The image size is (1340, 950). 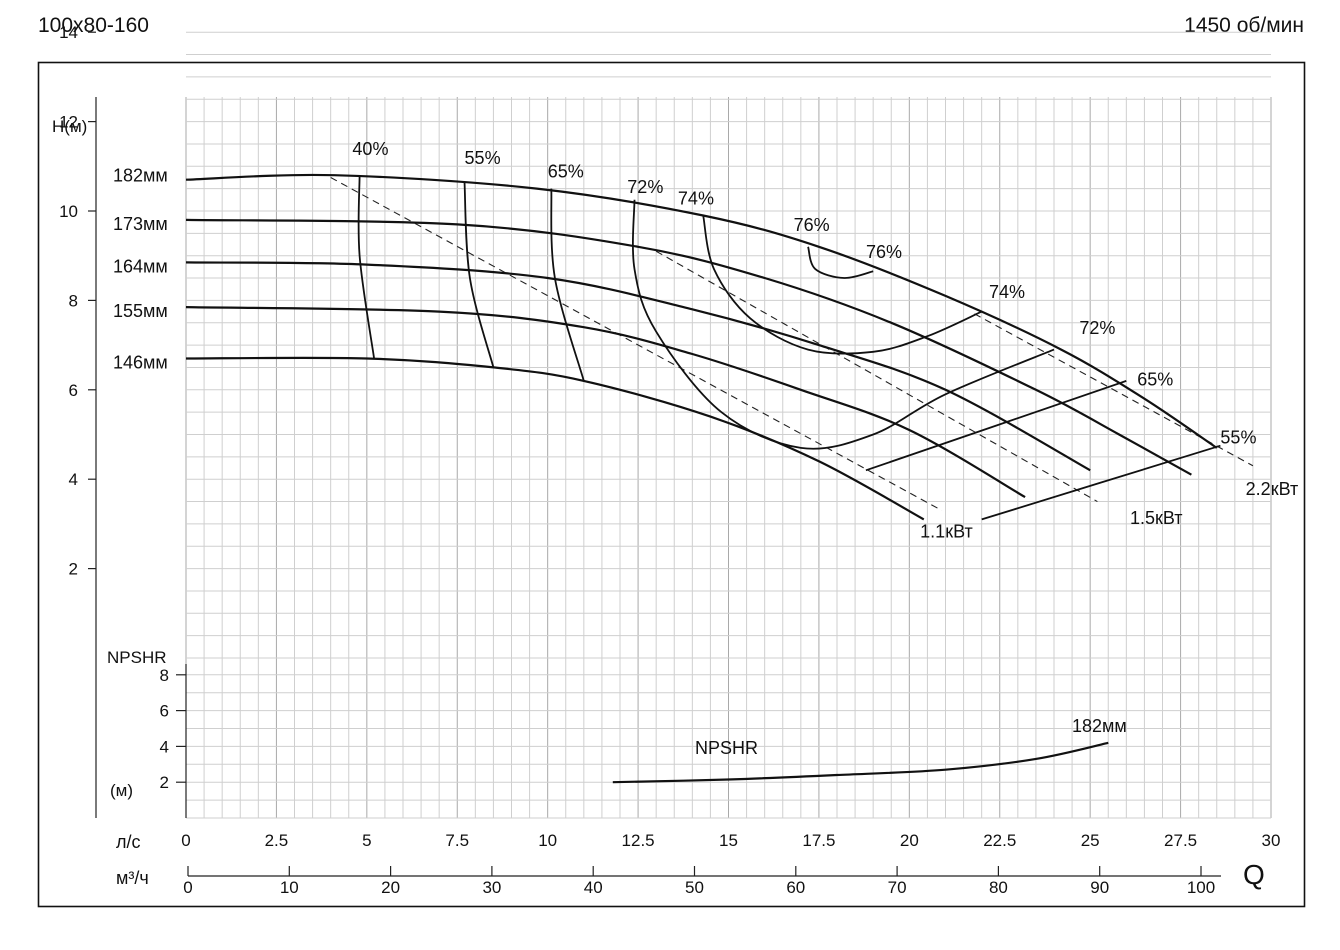 What do you see at coordinates (187, 887) in the screenshot?
I see `x-m3h-tick-label: 0` at bounding box center [187, 887].